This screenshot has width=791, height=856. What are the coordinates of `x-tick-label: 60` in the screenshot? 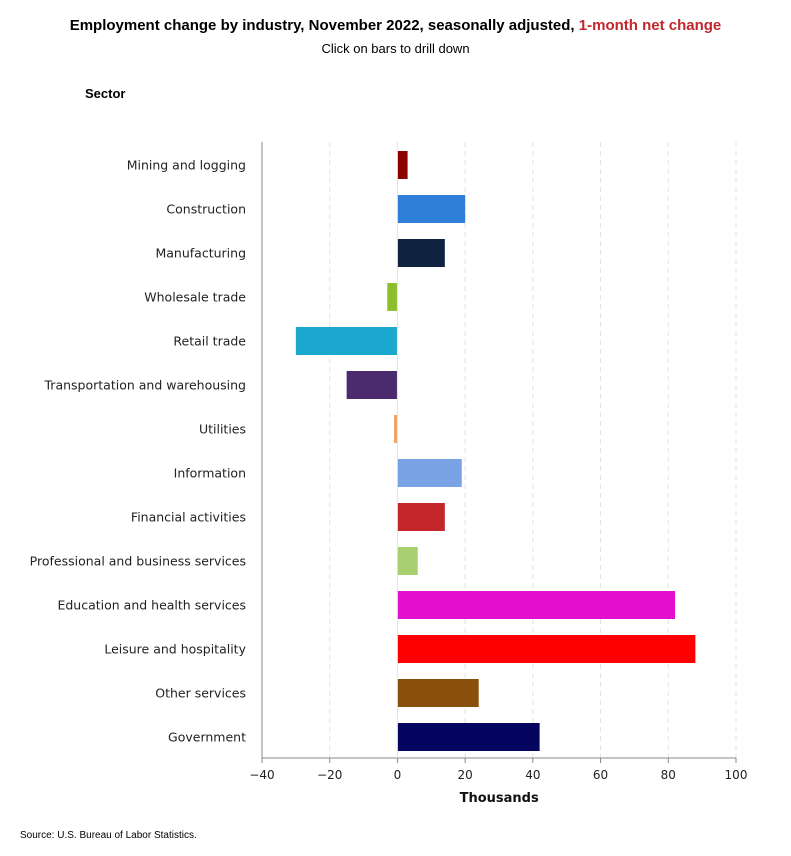 It's located at (600, 775).